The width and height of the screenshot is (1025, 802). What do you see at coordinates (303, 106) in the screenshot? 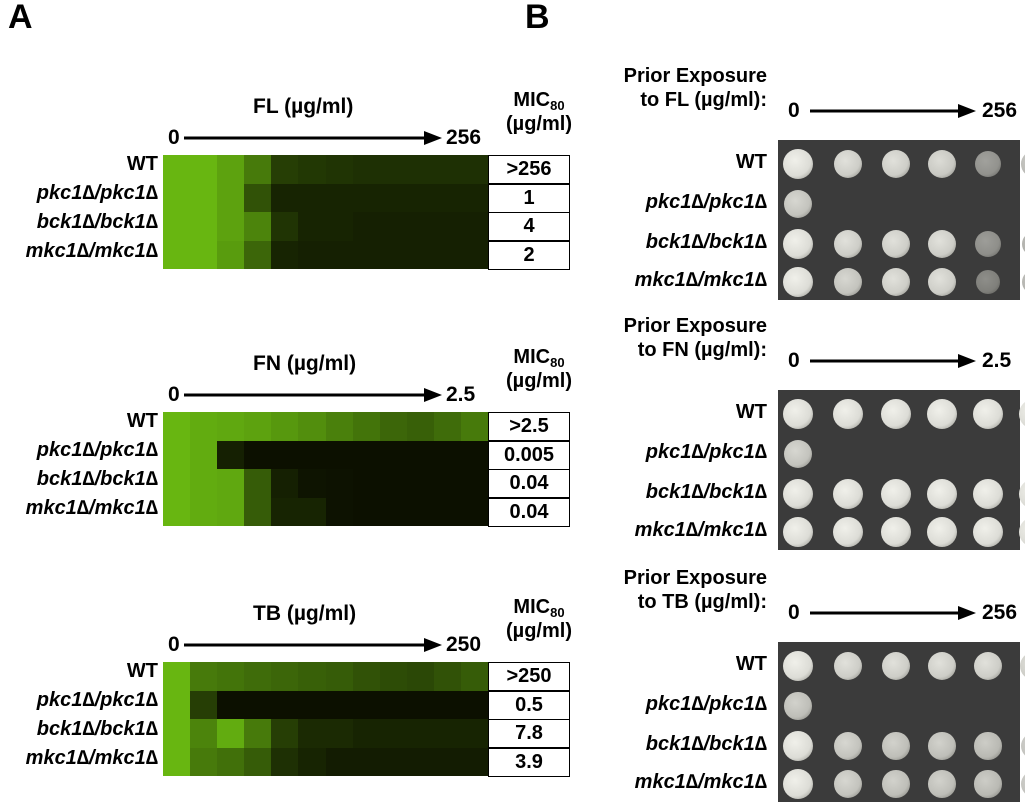
I see `drug-label: FL (µg/ml)` at bounding box center [303, 106].